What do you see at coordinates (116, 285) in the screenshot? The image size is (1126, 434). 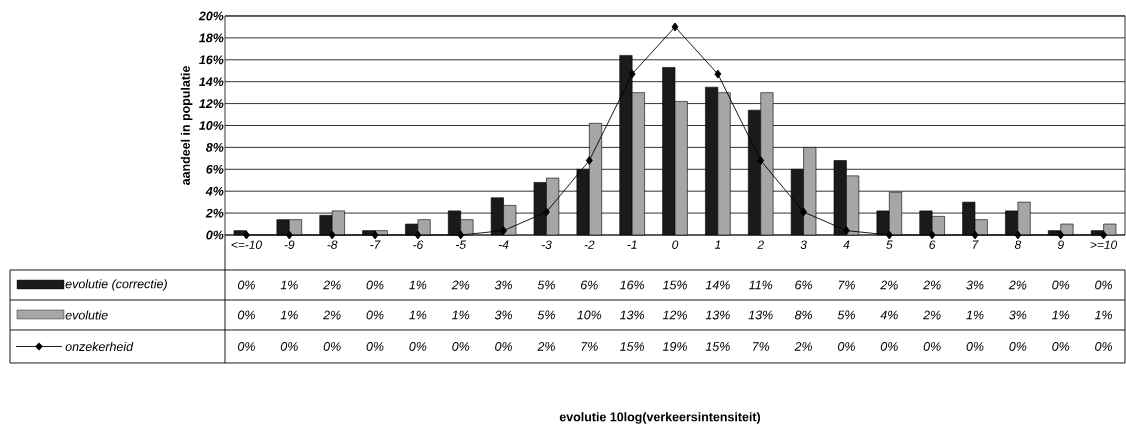 I see `legend-label: evolutie (correctie)` at bounding box center [116, 285].